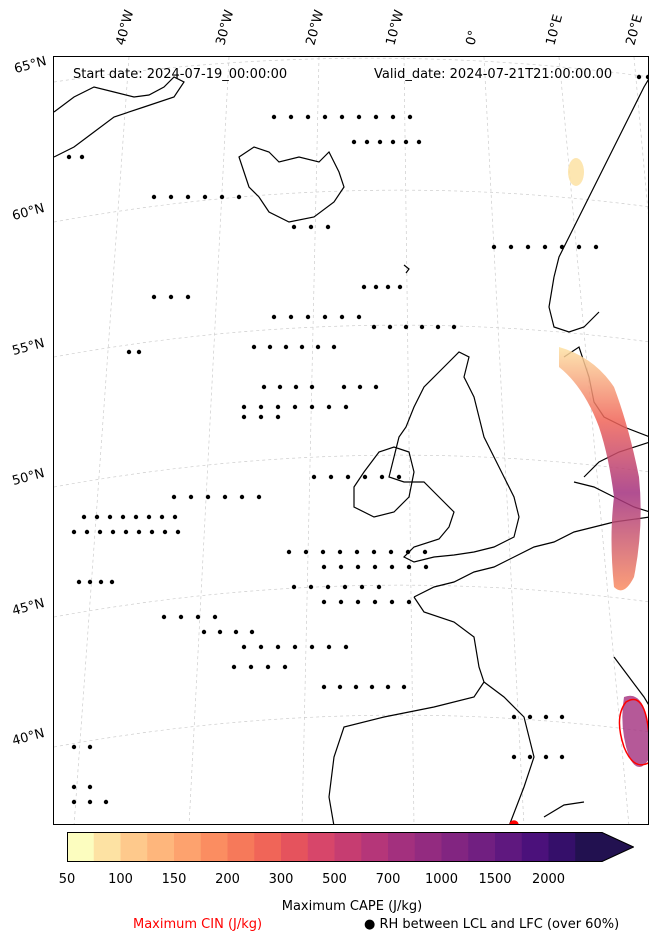  What do you see at coordinates (370, 924) in the screenshot?
I see `rh-legend-symbol: ●` at bounding box center [370, 924].